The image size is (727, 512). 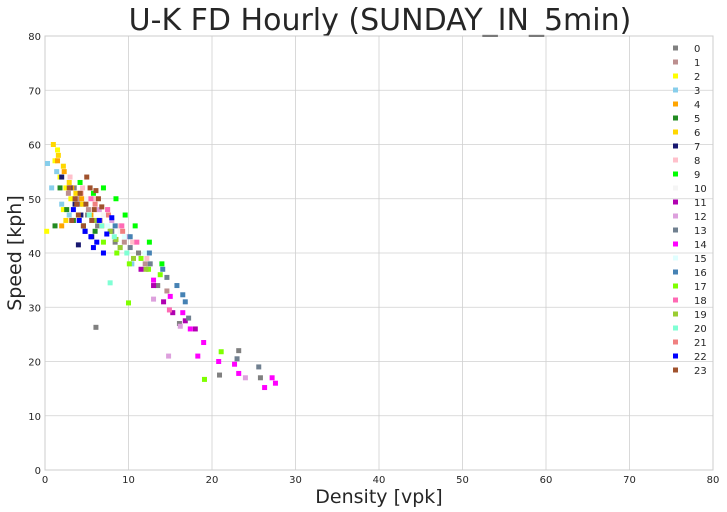 What do you see at coordinates (462, 480) in the screenshot?
I see `x-tick-label: 50` at bounding box center [462, 480].